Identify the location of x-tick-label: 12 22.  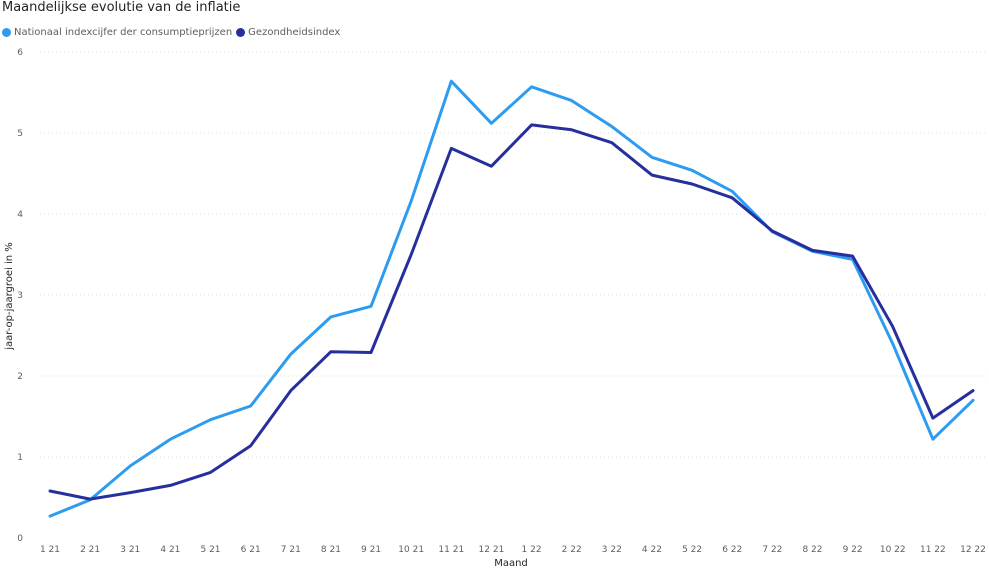
(973, 550).